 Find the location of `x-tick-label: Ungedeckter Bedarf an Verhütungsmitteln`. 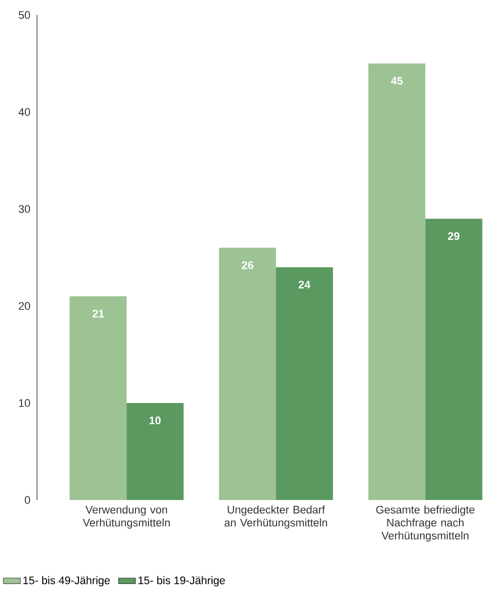

x-tick-label: Ungedeckter Bedarf an Verhütungsmitteln is located at coordinates (276, 517).